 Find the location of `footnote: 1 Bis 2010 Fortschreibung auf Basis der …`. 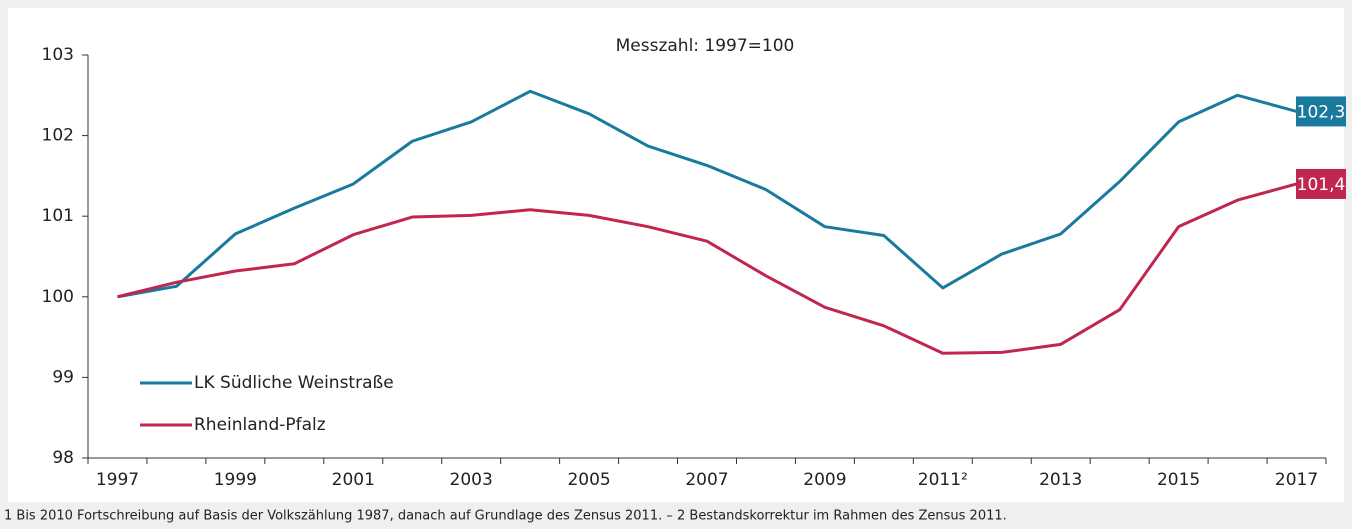

footnote: 1 Bis 2010 Fortschreibung auf Basis der … is located at coordinates (505, 516).